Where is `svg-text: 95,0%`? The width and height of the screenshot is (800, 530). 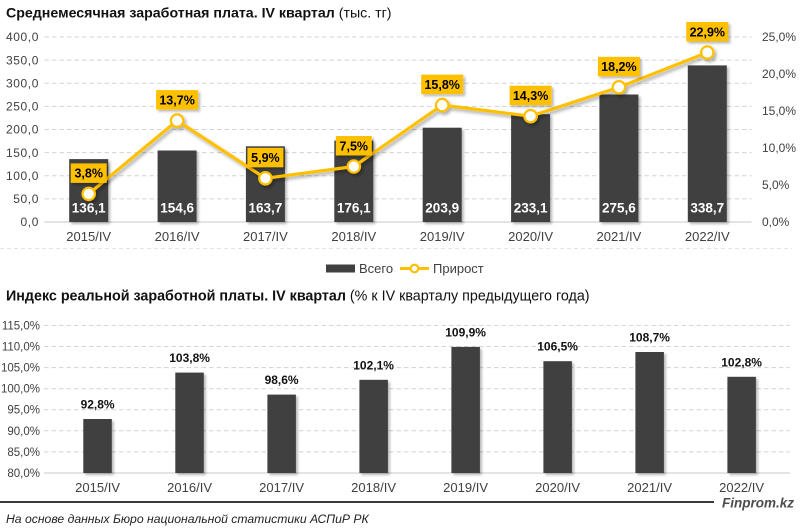
svg-text: 95,0% is located at coordinates (23, 411).